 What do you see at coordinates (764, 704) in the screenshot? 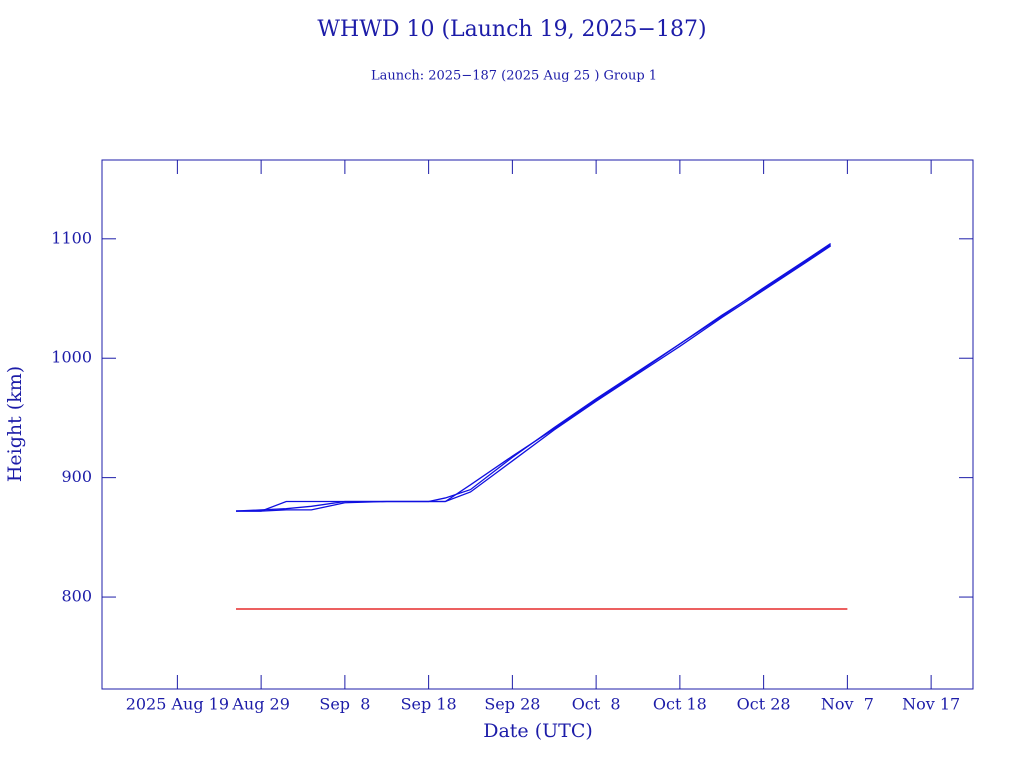
I see `x-tick-label: Oct 28` at bounding box center [764, 704].